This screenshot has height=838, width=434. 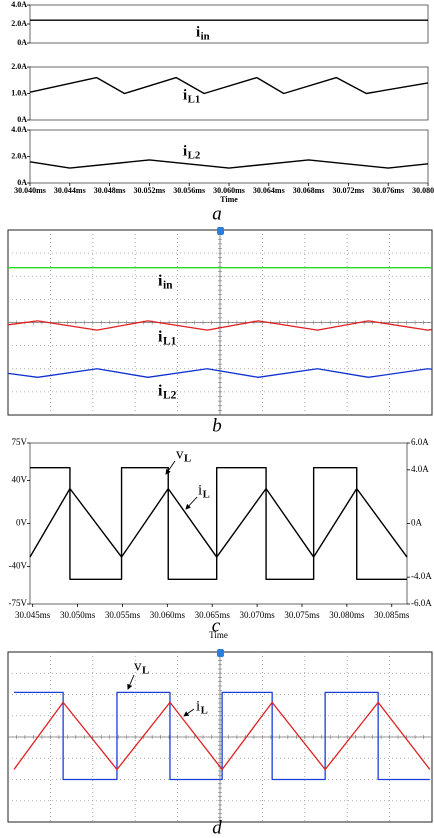 I want to click on x-tick-label: 30.056ms, so click(x=189, y=190).